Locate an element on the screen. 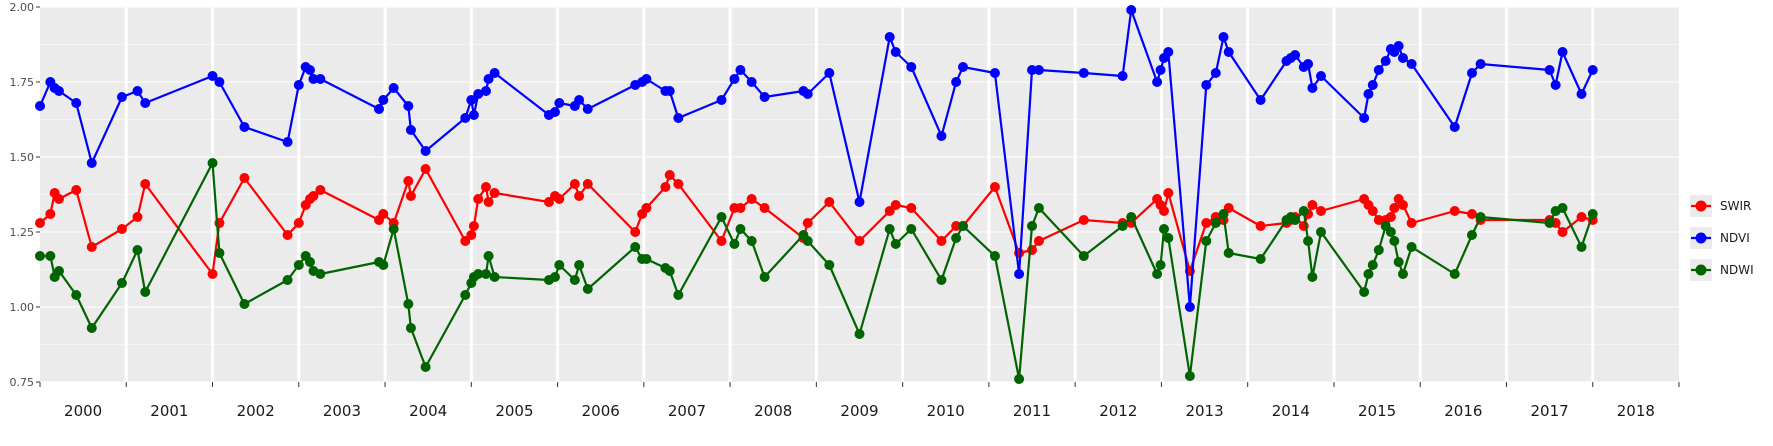 The width and height of the screenshot is (1773, 446). legend-label-swir: SWIR is located at coordinates (1735, 206).